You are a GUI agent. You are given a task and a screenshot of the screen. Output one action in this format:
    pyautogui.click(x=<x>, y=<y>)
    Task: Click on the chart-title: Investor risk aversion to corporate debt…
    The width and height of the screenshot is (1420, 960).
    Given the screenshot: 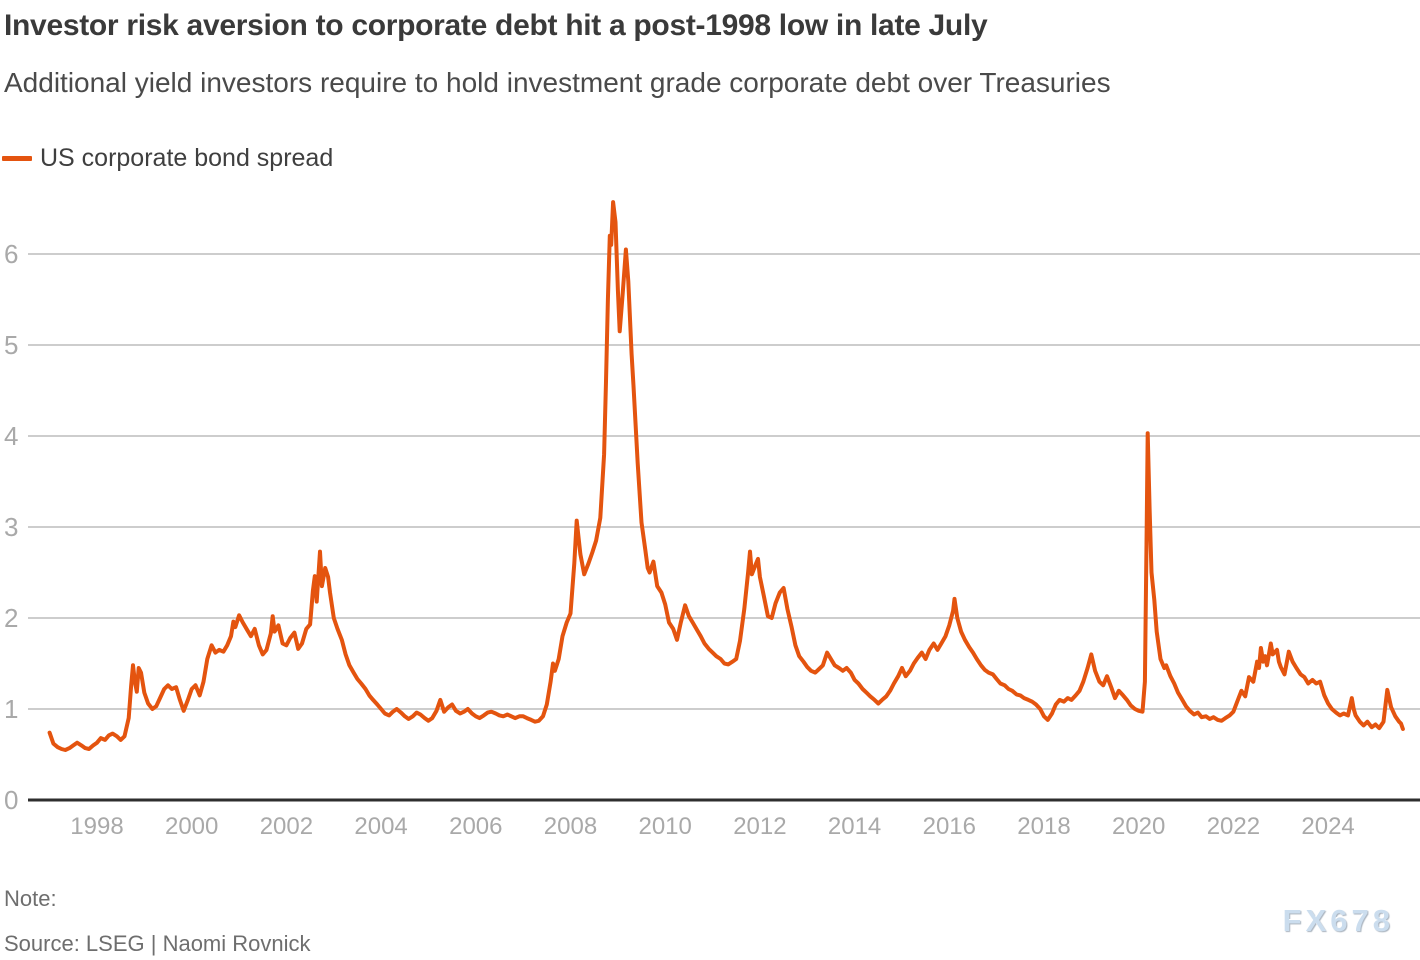 What is the action you would take?
    pyautogui.click(x=496, y=25)
    